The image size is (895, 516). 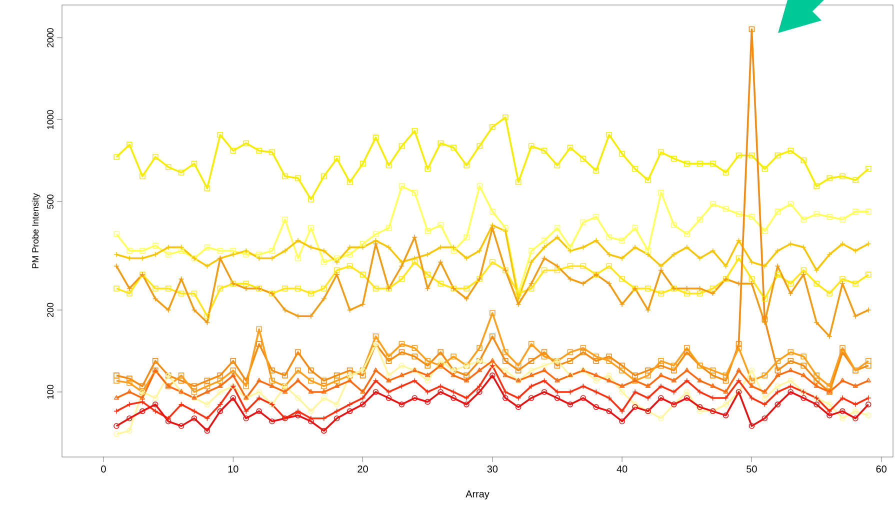 I want to click on y-axis-title: PM Probe Intensity, so click(x=36, y=230).